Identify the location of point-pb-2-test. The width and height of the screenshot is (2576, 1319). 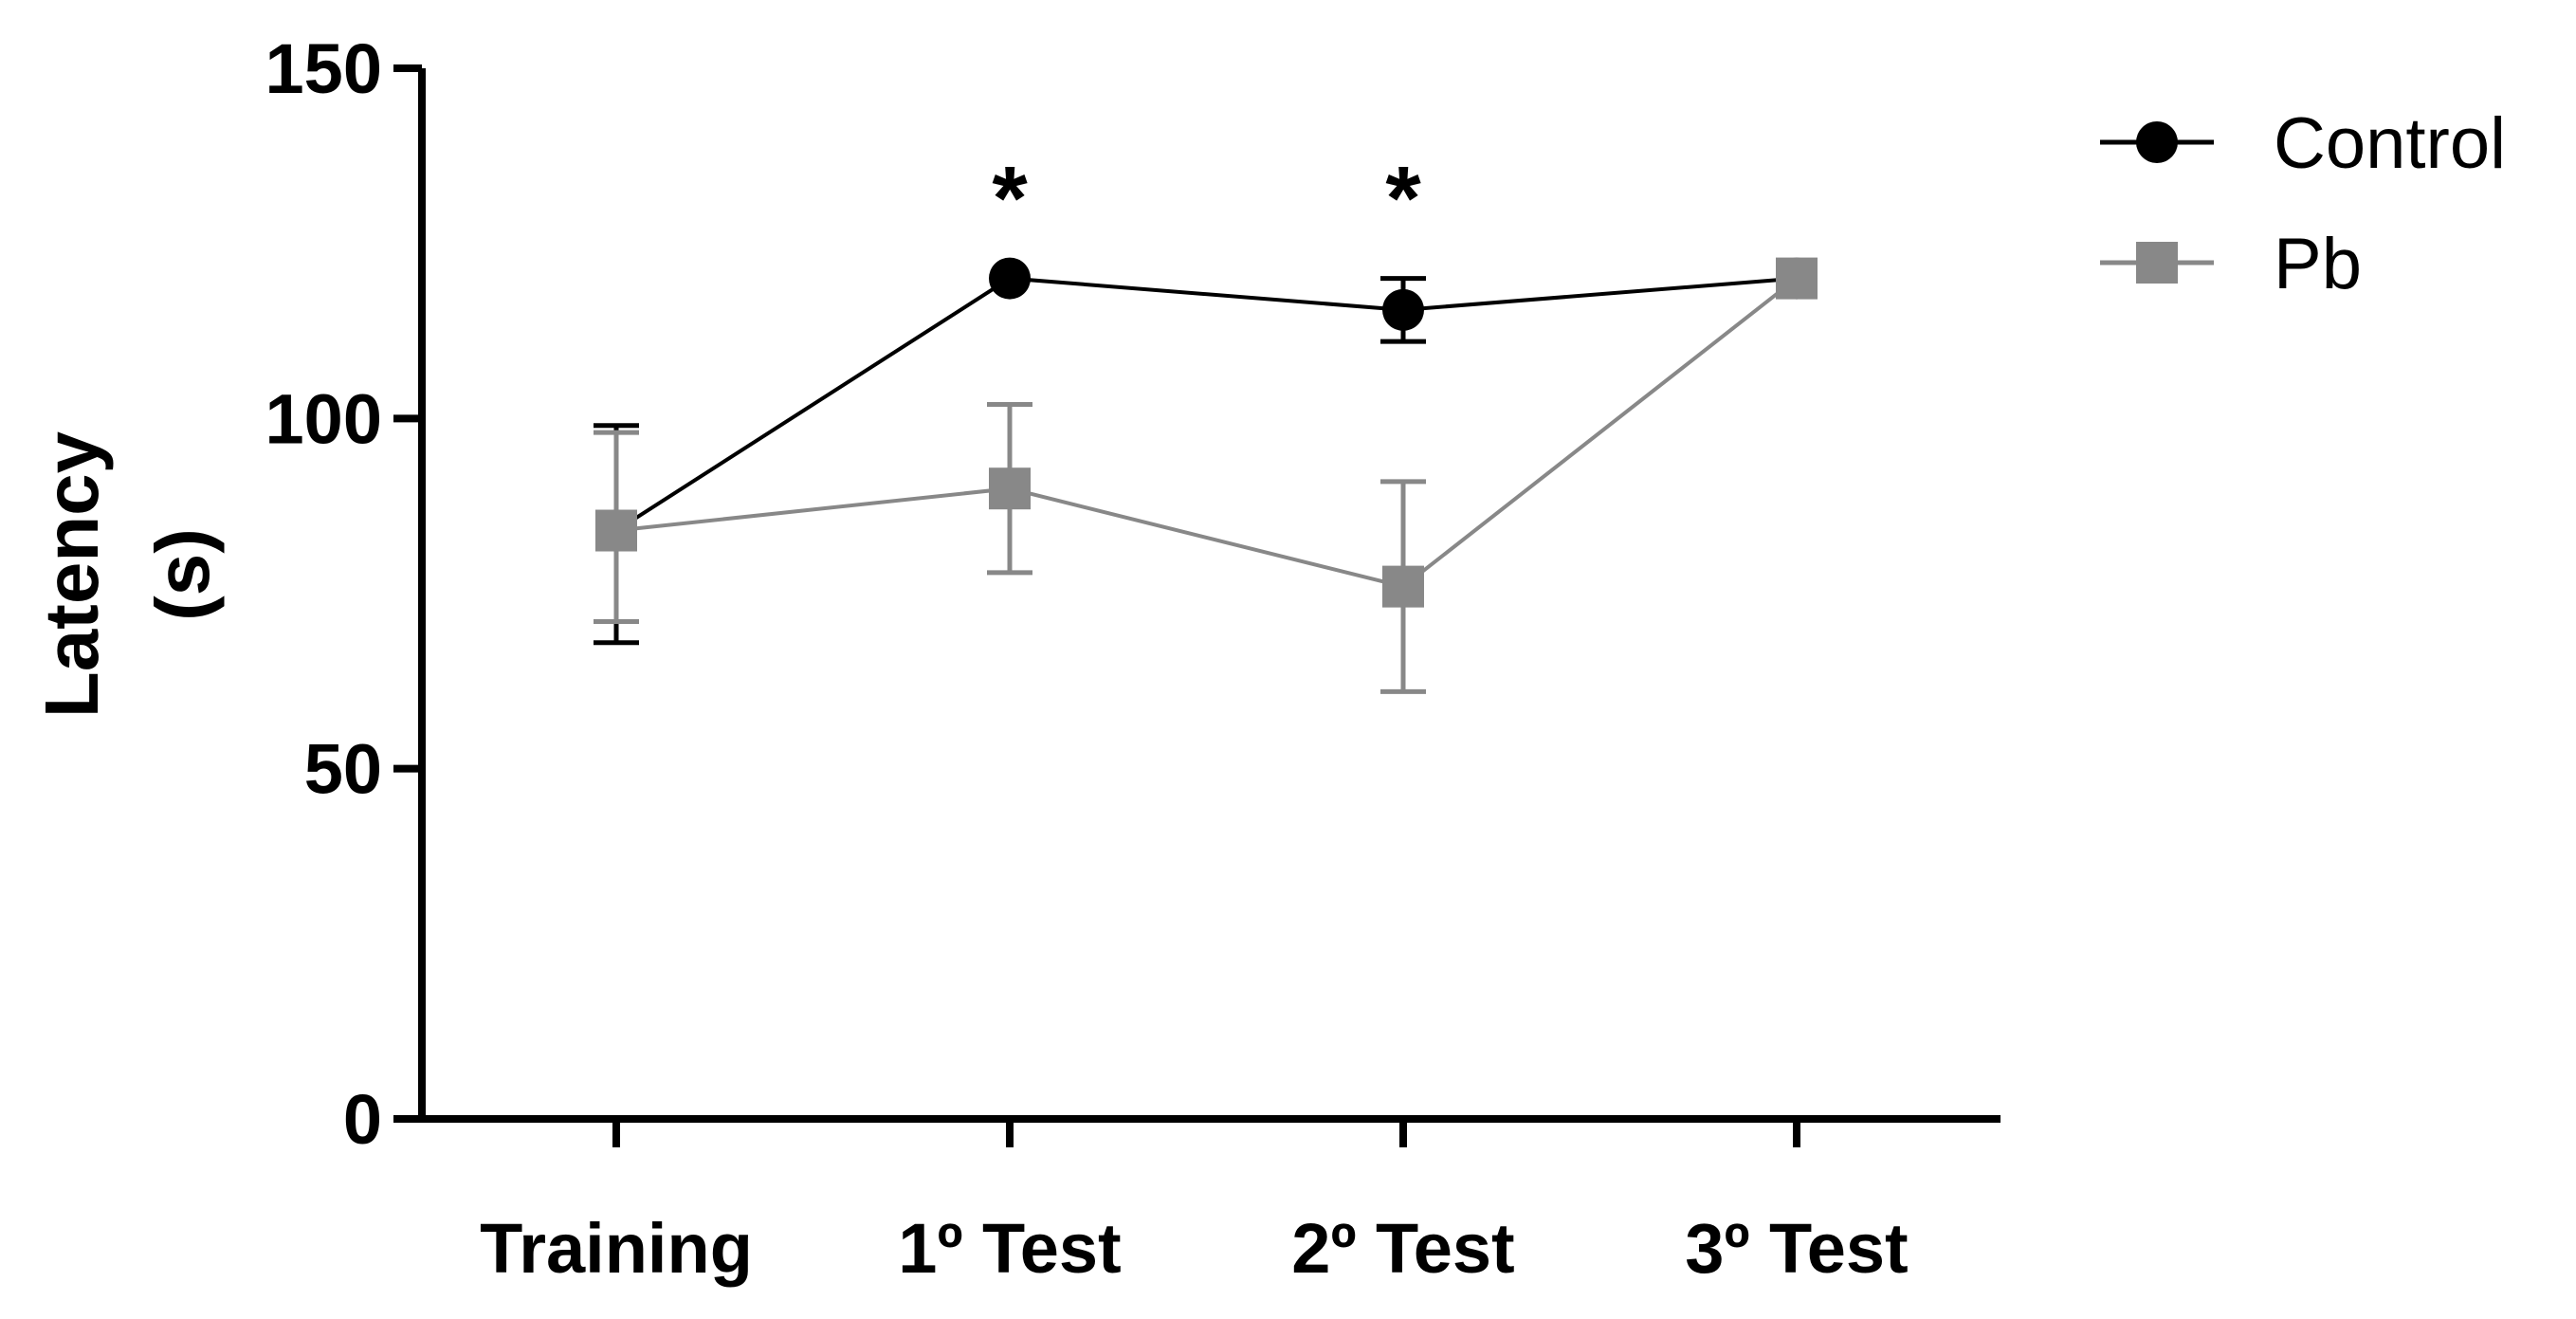
(1403, 586).